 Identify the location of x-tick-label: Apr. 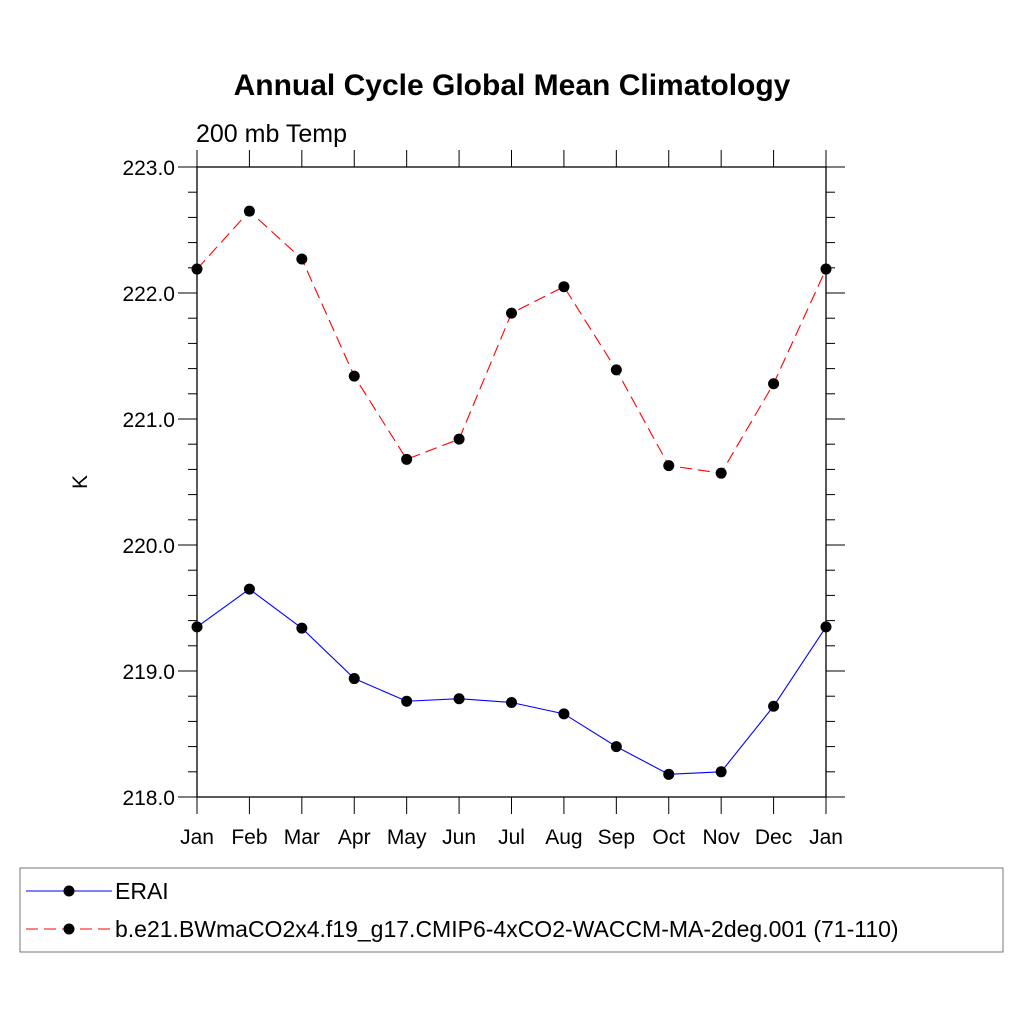
(354, 837).